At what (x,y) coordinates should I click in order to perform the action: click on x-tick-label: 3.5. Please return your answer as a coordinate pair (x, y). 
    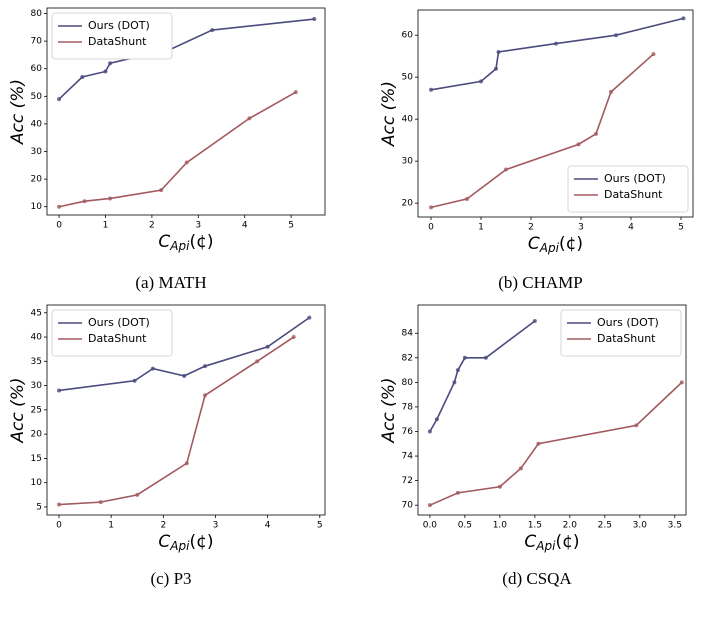
    Looking at the image, I should click on (675, 526).